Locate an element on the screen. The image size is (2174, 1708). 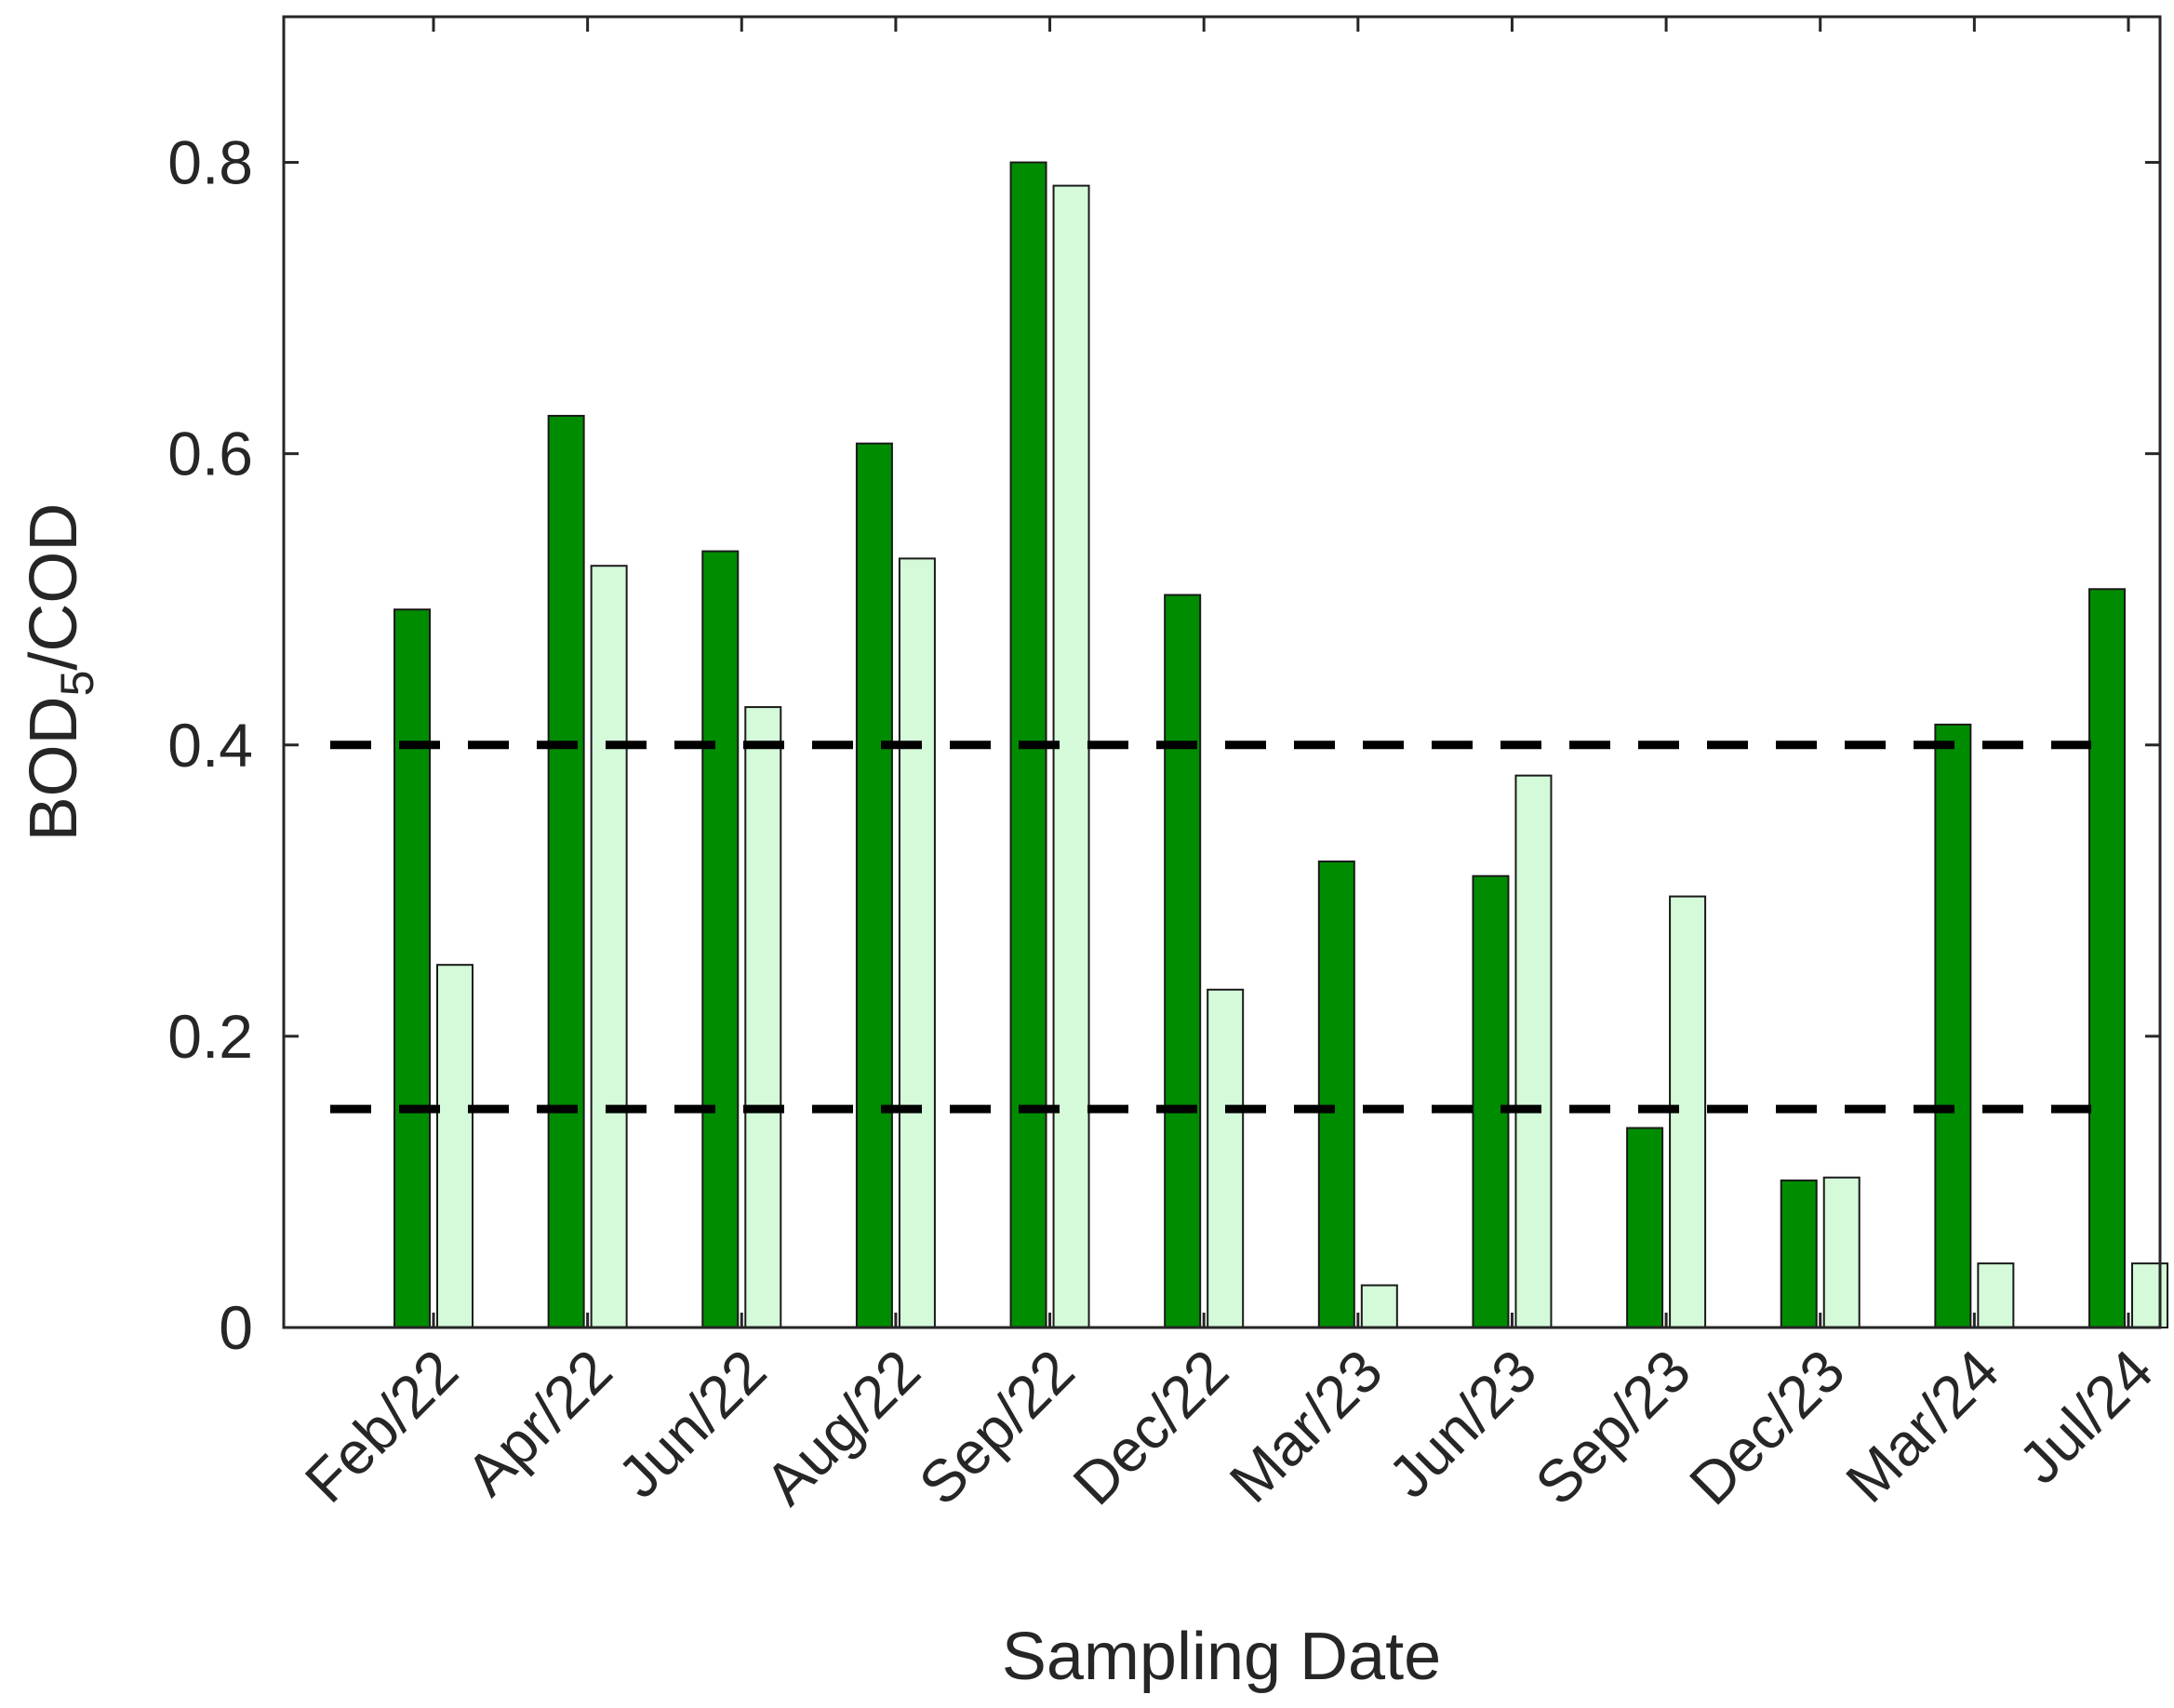
x-tick-label: Sep/23 is located at coordinates (1613, 1427).